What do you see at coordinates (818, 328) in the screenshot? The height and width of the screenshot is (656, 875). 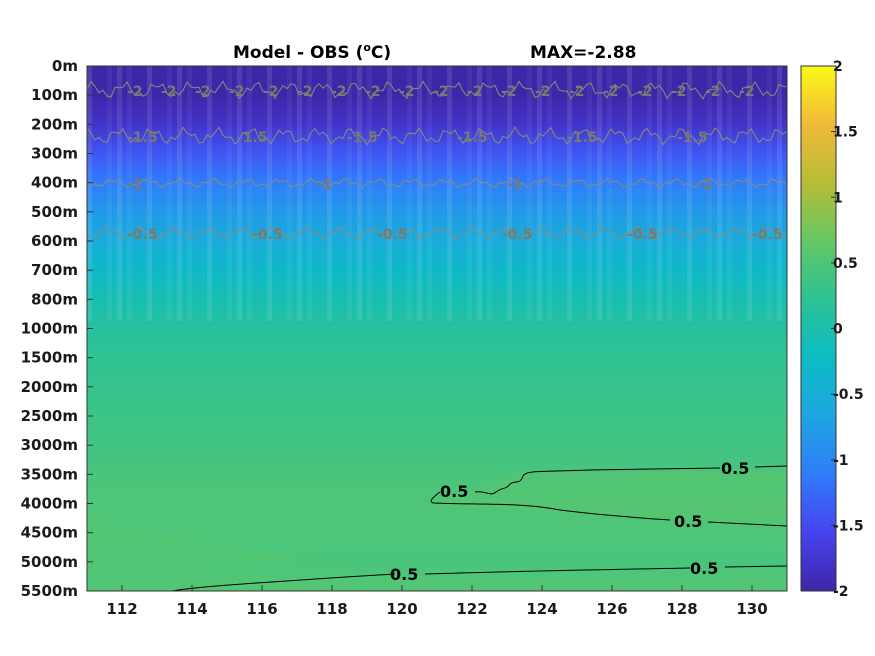 I see `colorbar` at bounding box center [818, 328].